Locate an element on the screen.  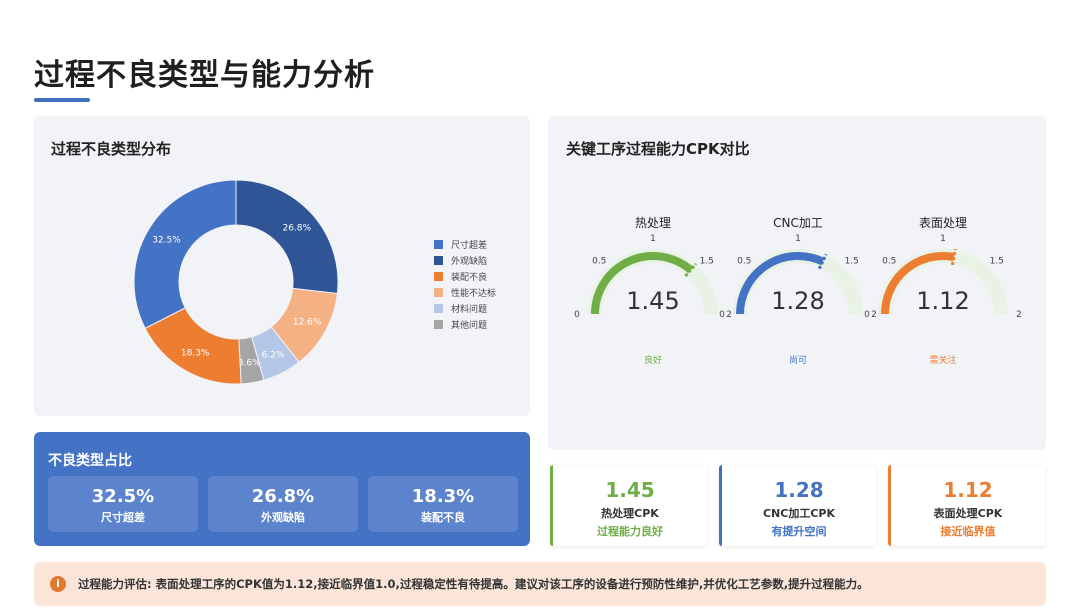
cpk-card-cnc: 1.28 CNC加工CPK 有提升空间 is located at coordinates (797, 505).